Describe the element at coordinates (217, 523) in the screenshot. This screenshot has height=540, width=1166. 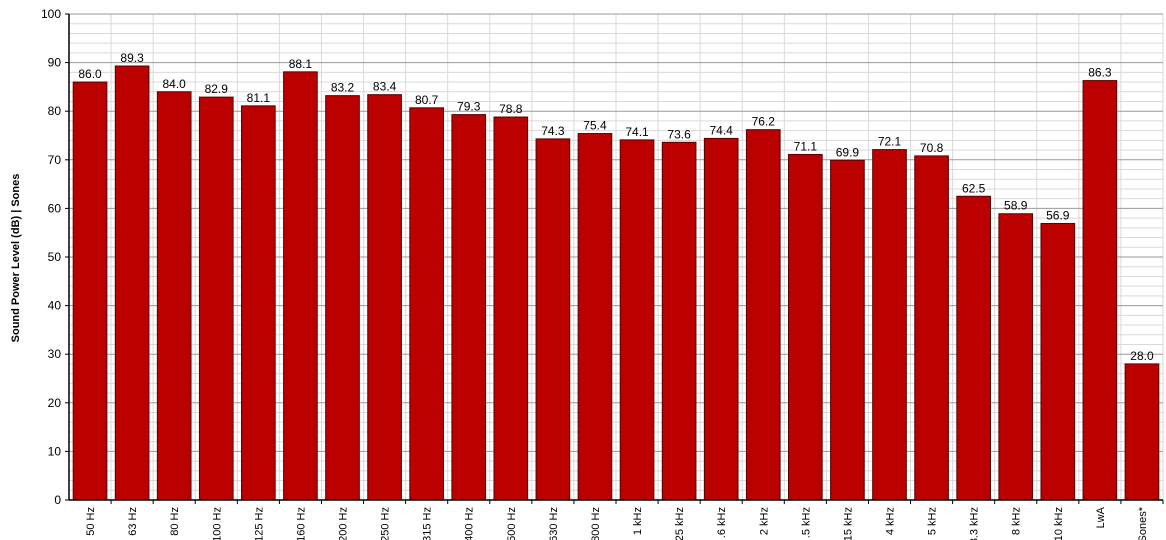
I see `x-tick-label: 100 Hz` at that location.